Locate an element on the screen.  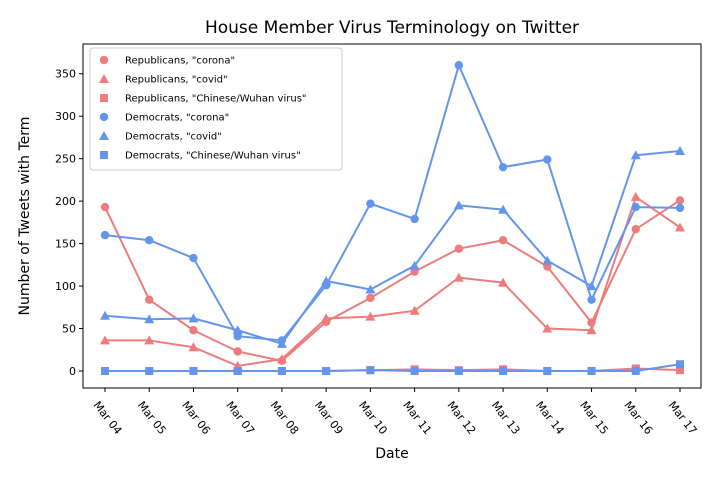
x-tick-label: Mar 15 is located at coordinates (594, 418).